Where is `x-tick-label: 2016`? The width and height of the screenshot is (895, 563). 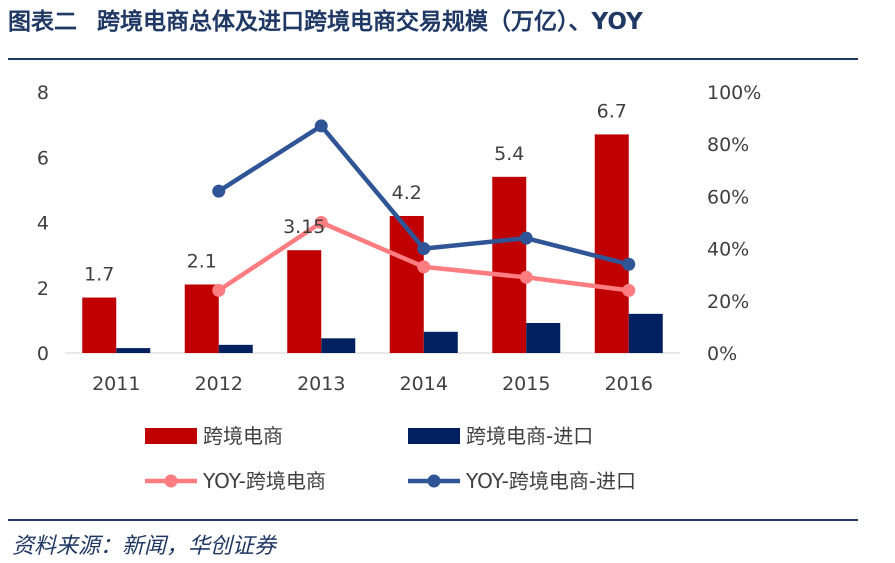 x-tick-label: 2016 is located at coordinates (629, 384).